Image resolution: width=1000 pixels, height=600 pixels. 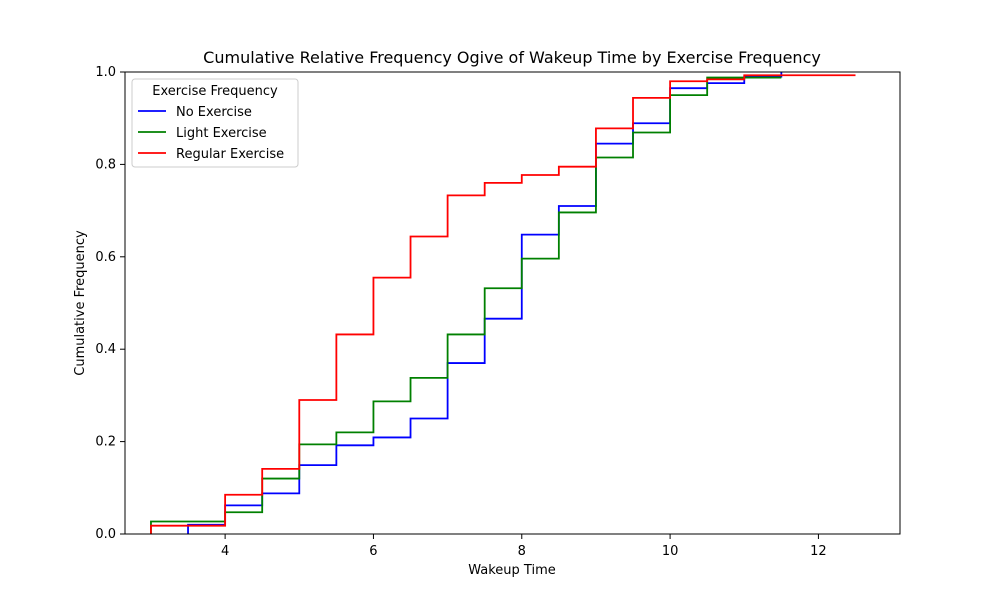 What do you see at coordinates (214, 112) in the screenshot?
I see `legend-label: No Exercise` at bounding box center [214, 112].